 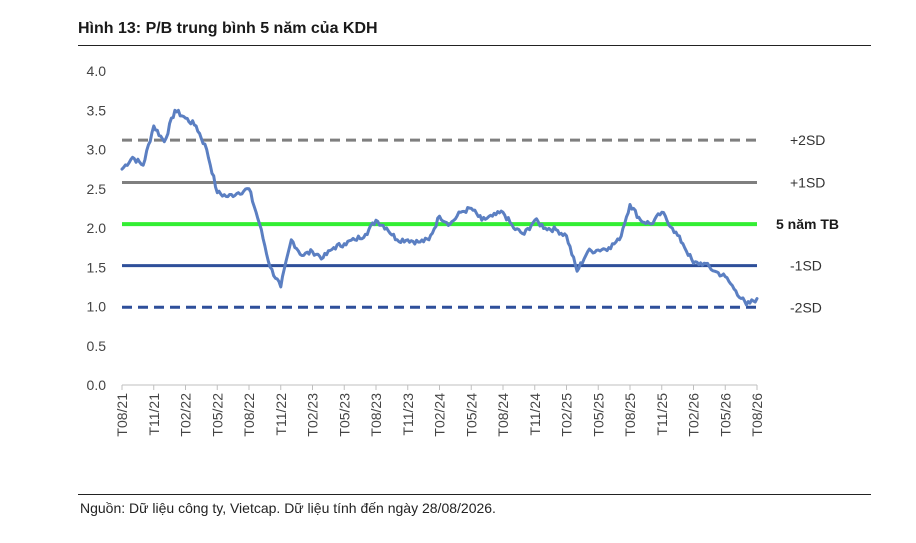 I want to click on x-tick-label: T08/22, so click(x=249, y=415).